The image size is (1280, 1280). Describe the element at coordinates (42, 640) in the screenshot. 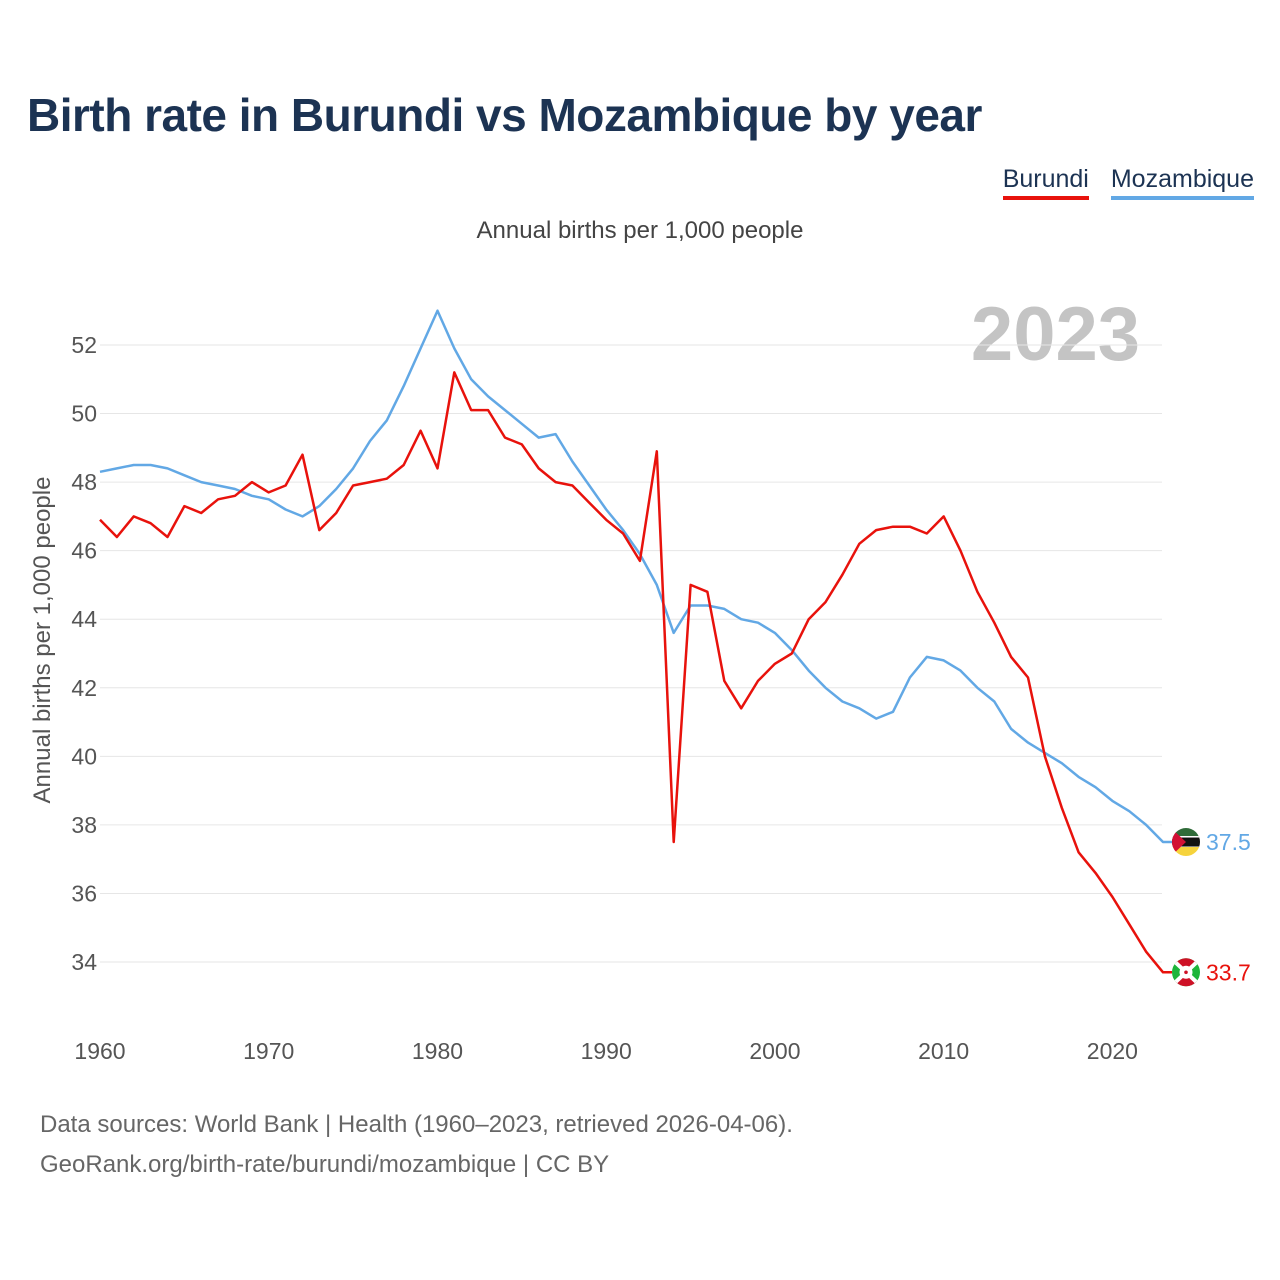

I see `y-axis-label: Annual births per 1,000 people` at that location.